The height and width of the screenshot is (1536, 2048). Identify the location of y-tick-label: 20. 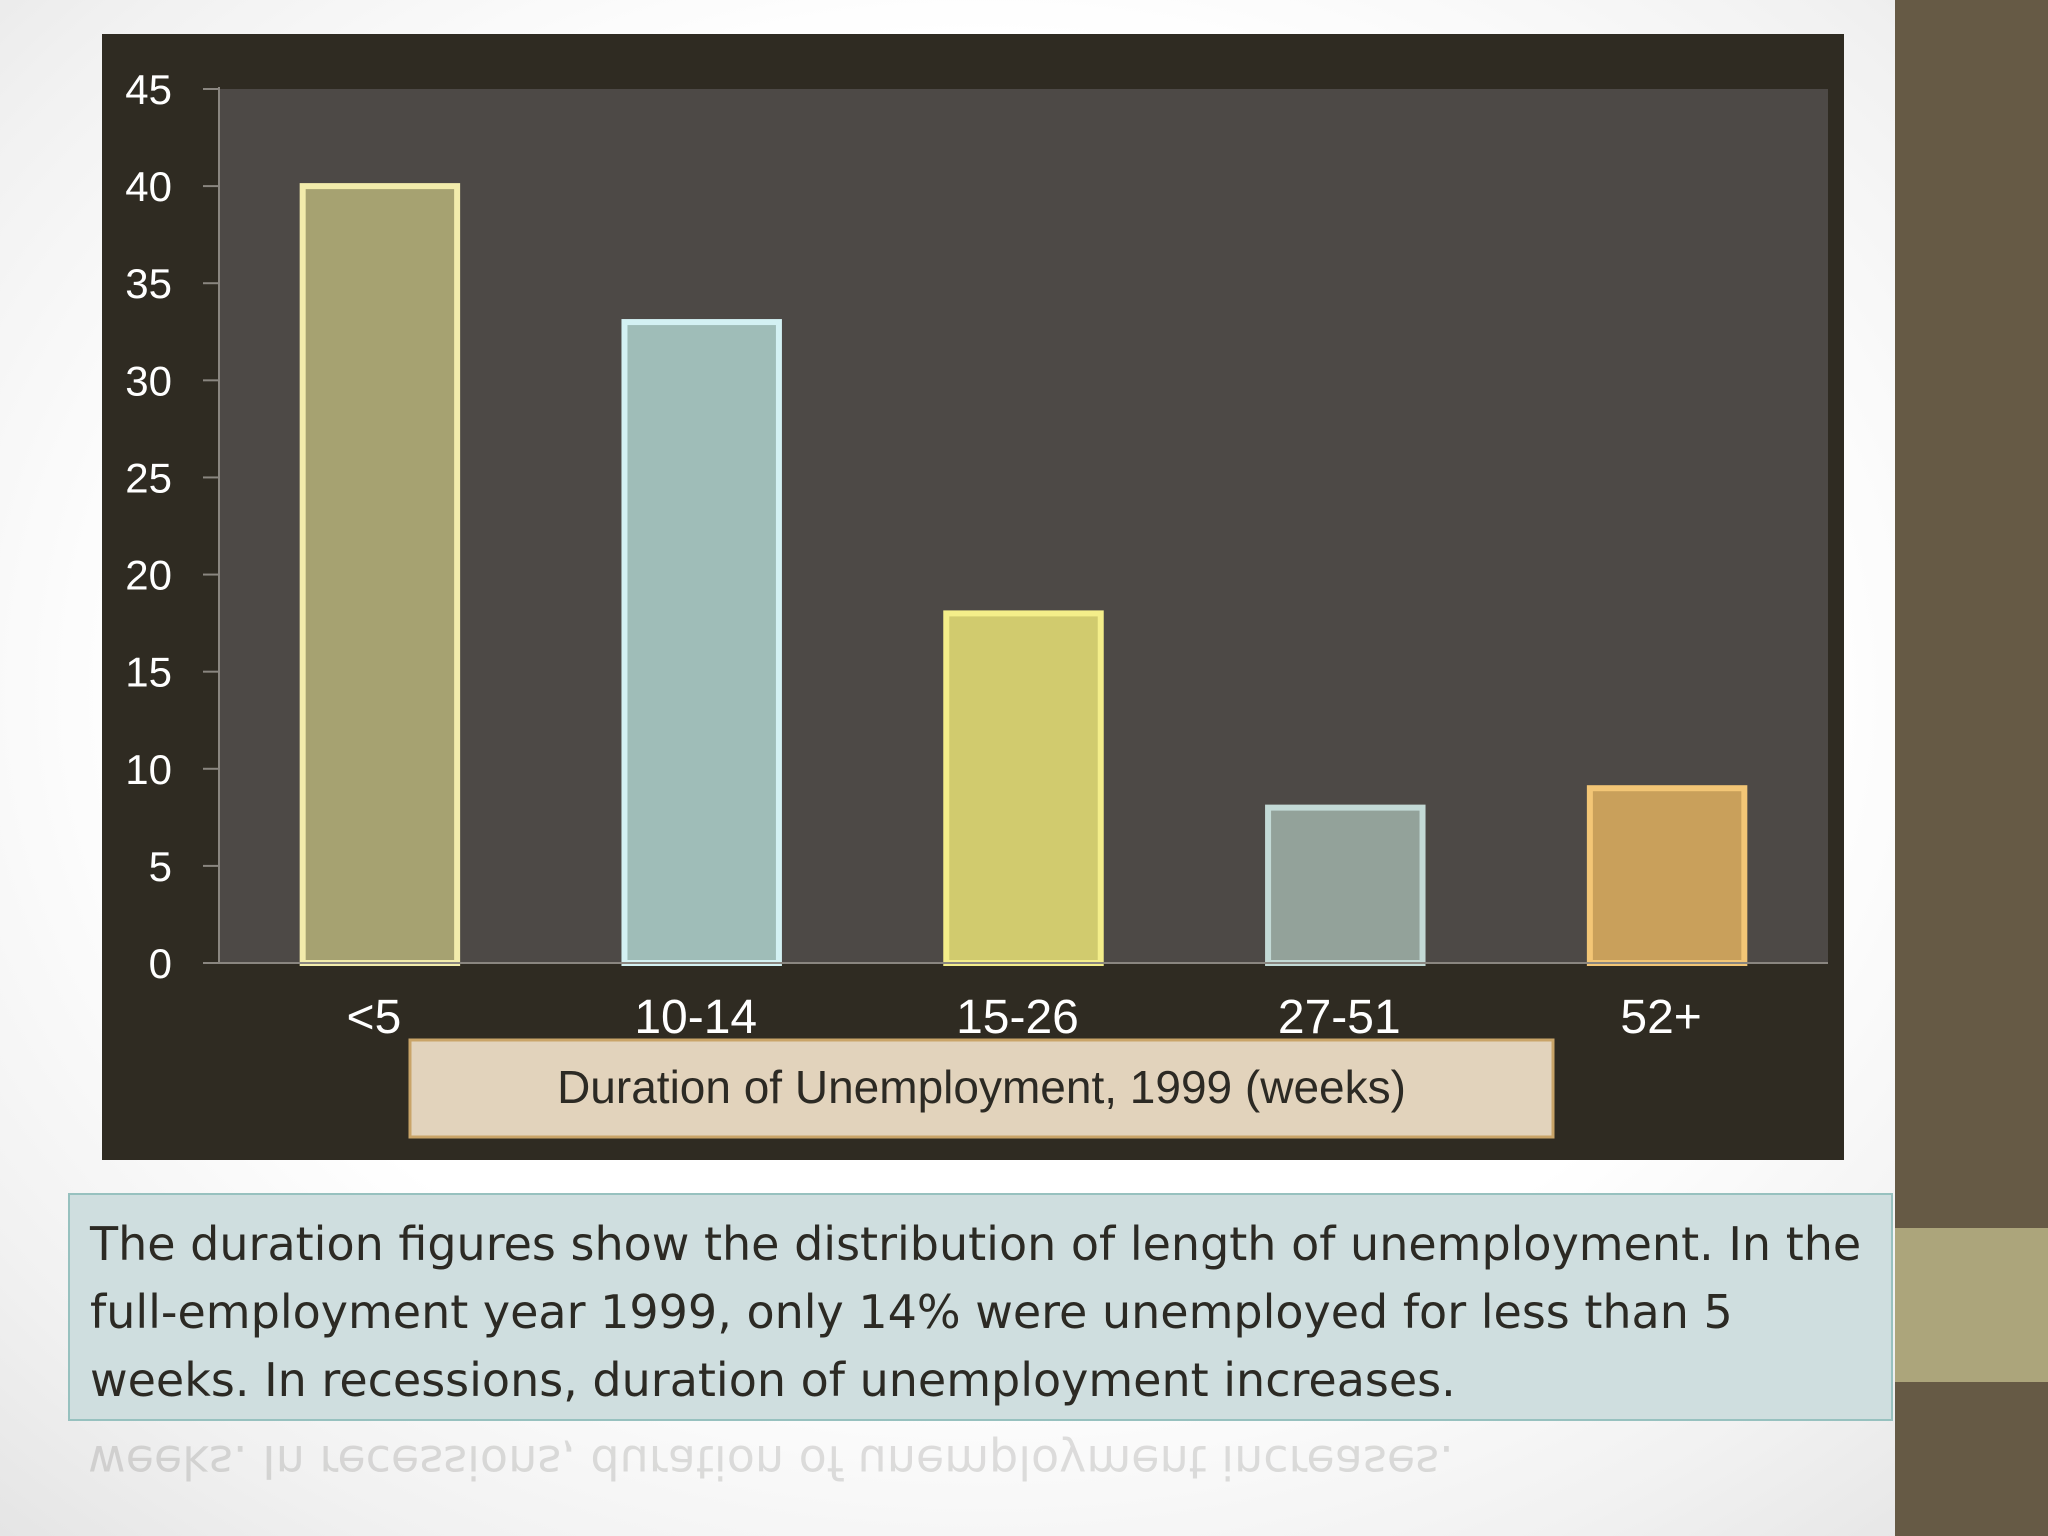
(148, 575).